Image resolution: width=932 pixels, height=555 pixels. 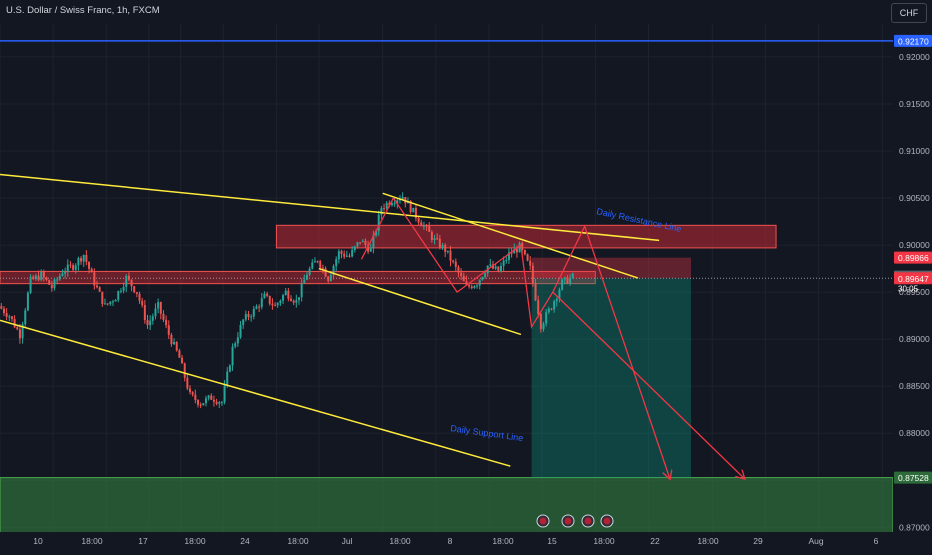 I want to click on x-tick-label: 22, so click(x=655, y=541).